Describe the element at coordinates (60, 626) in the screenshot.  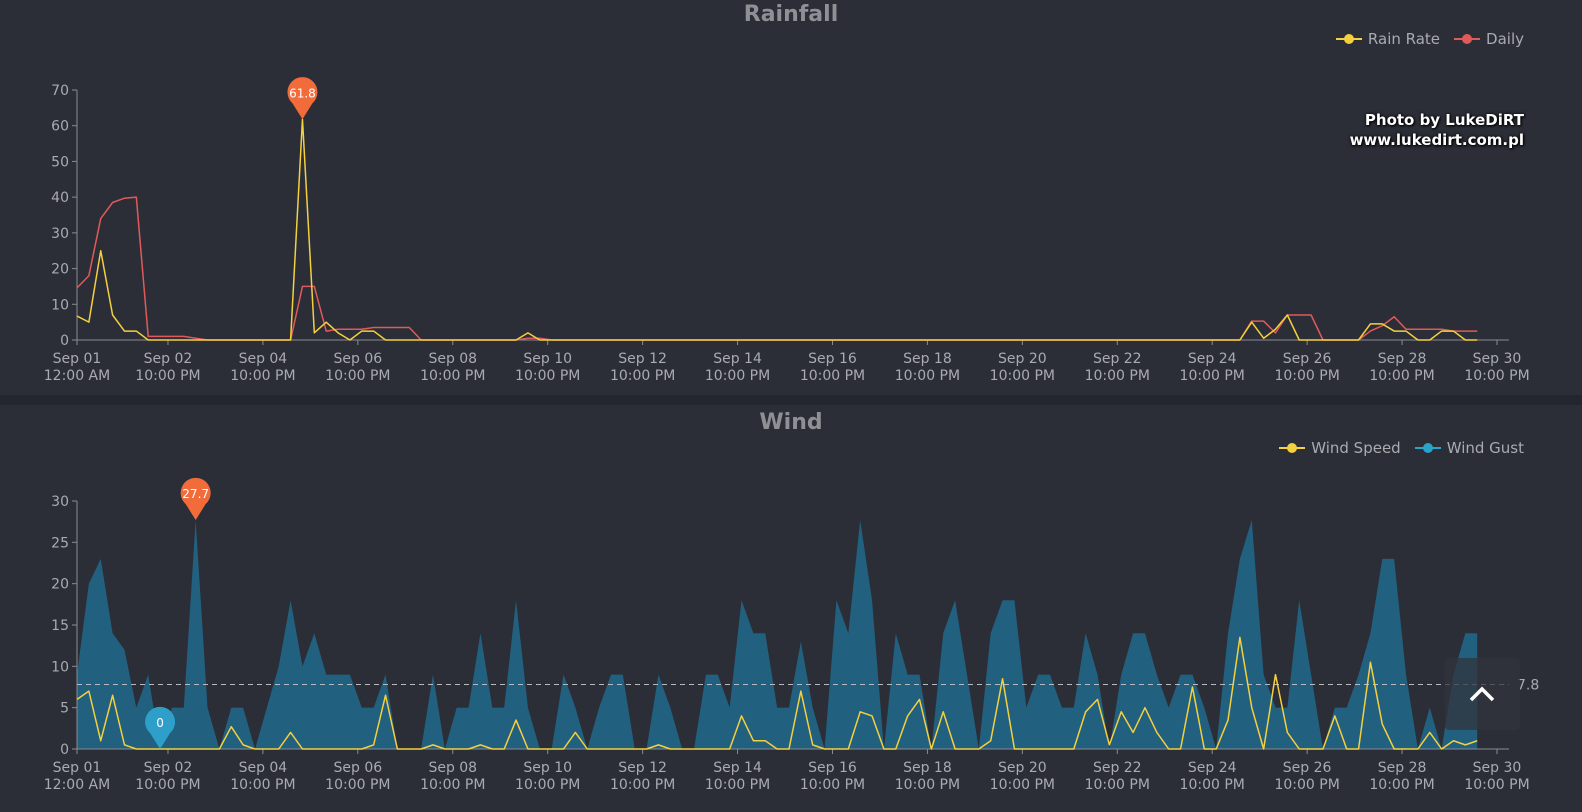
I see `y-tick-label: 15` at that location.